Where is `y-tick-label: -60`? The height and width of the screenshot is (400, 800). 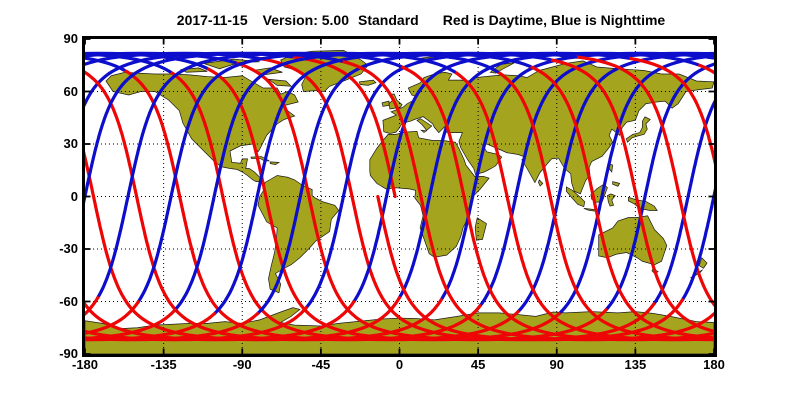
y-tick-label: -60 is located at coordinates (68, 301).